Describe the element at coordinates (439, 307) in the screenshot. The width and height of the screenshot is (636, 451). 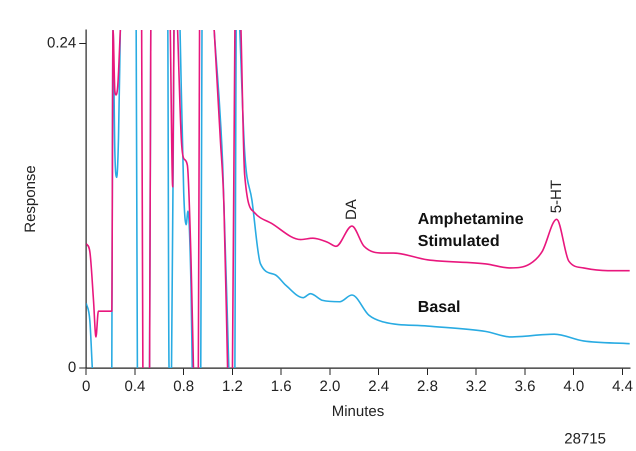
I see `series-label: Basal` at that location.